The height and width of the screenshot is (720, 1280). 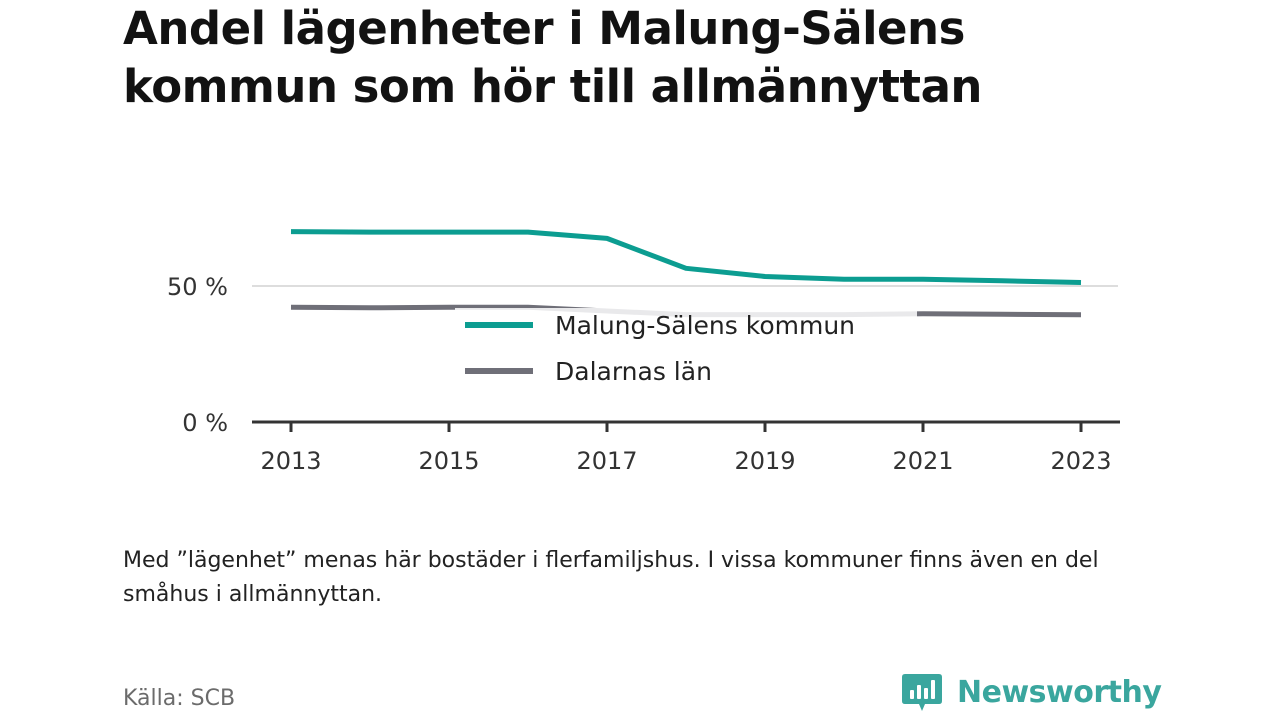 I want to click on y-tick-label: 0 %, so click(x=205, y=423).